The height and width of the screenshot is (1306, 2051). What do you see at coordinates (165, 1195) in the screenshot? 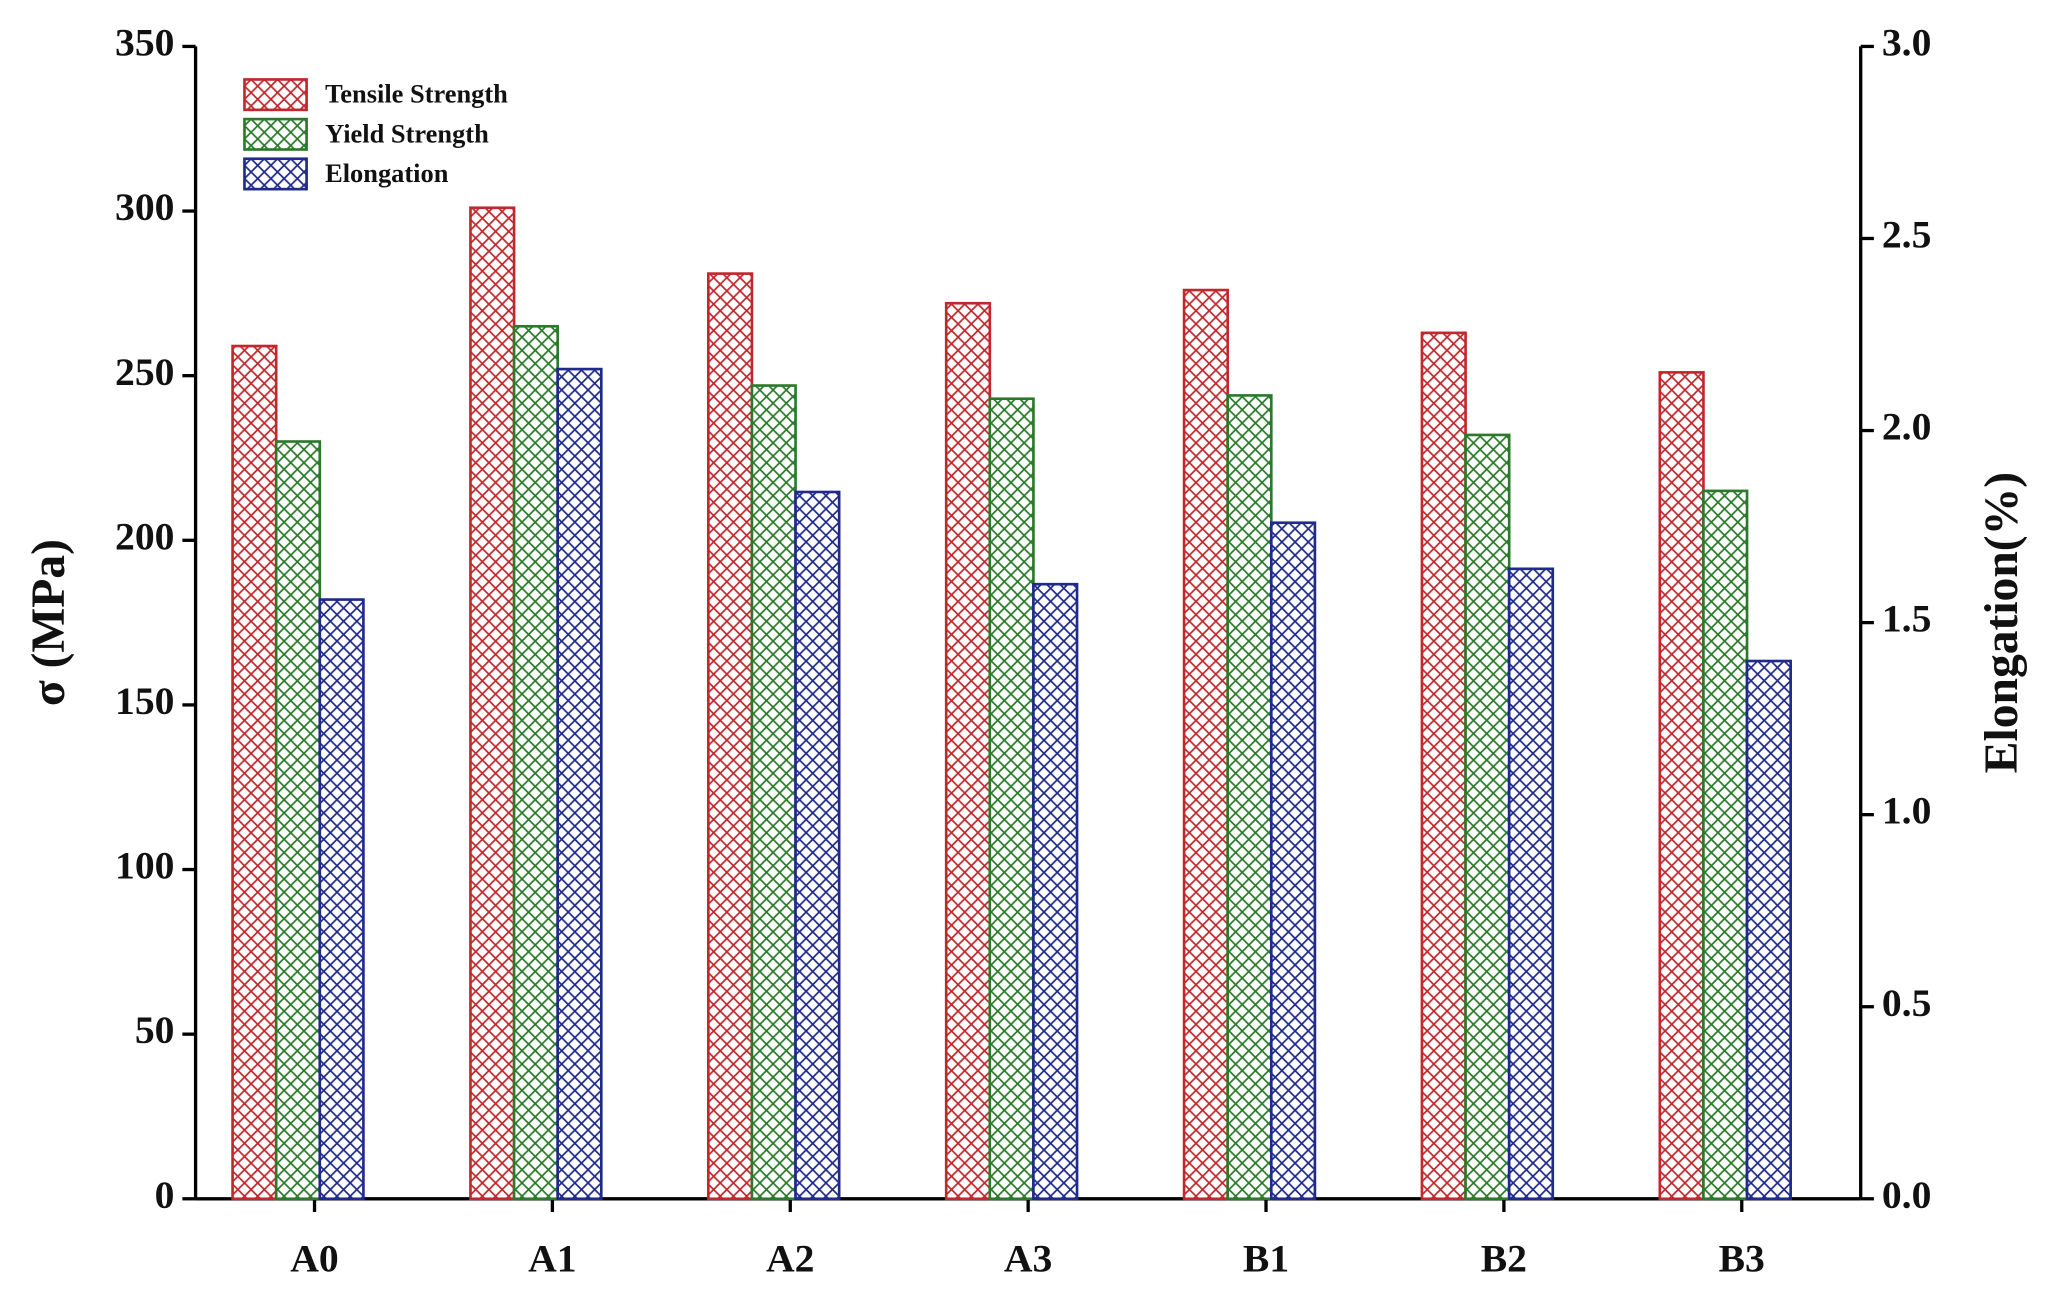
I see `y-tick-label: 0` at bounding box center [165, 1195].